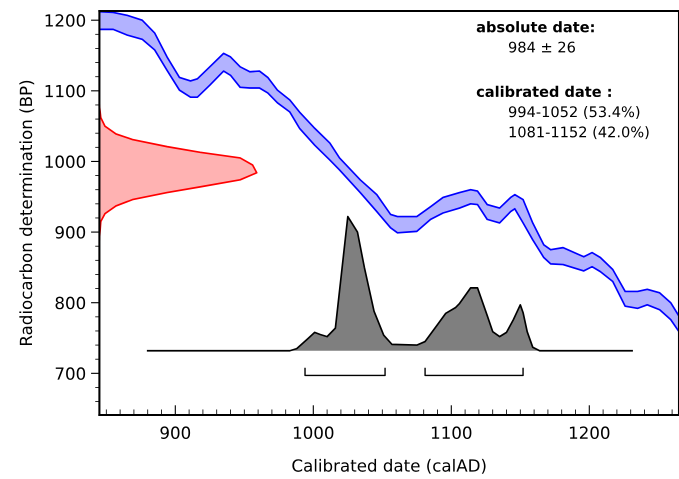  Describe the element at coordinates (452, 433) in the screenshot. I see `x-tick-label: 1100` at that location.